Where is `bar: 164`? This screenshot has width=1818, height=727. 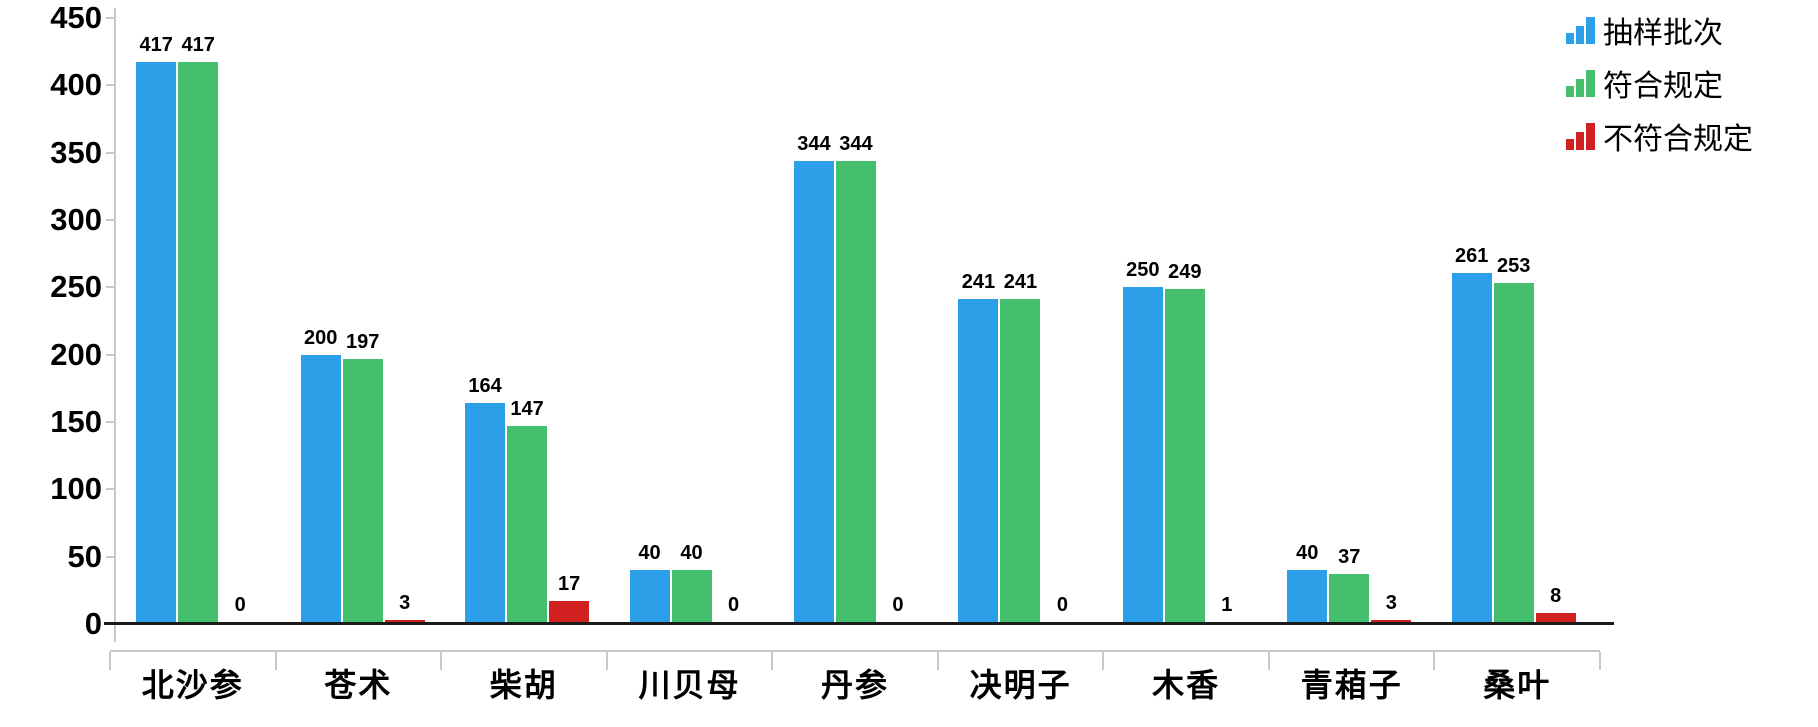
bar: 164 is located at coordinates (485, 499).